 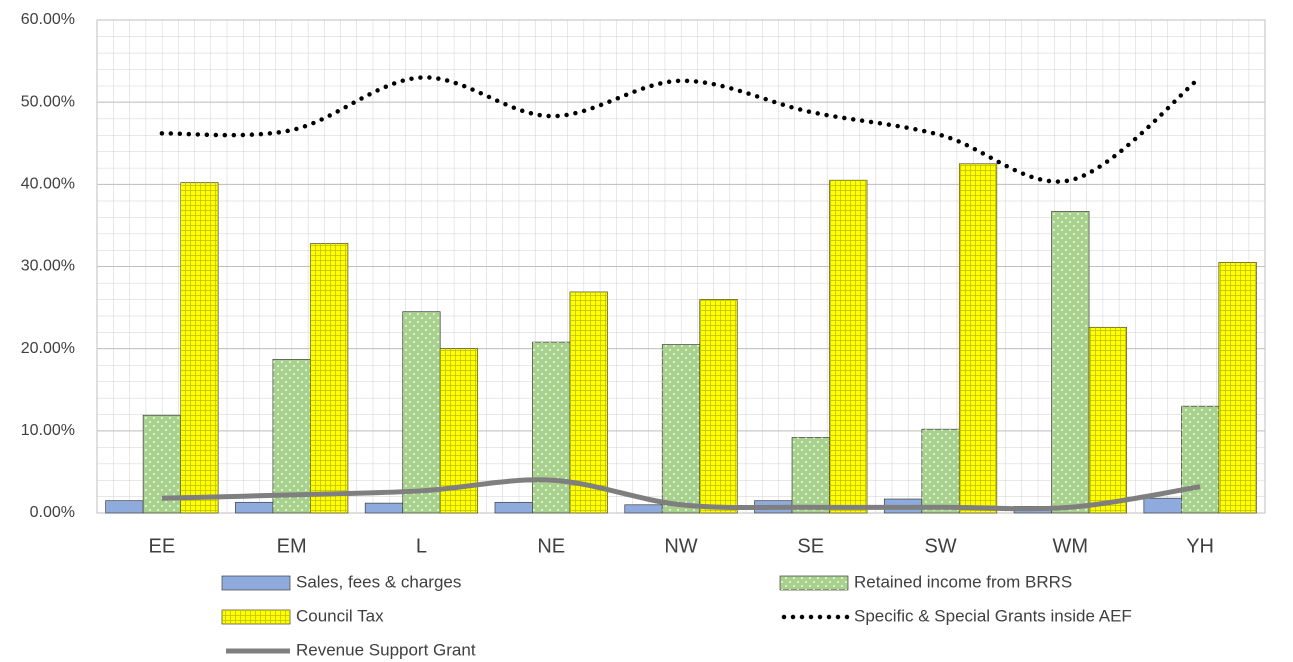 What do you see at coordinates (963, 581) in the screenshot?
I see `legend-label: Retained income from BRRS` at bounding box center [963, 581].